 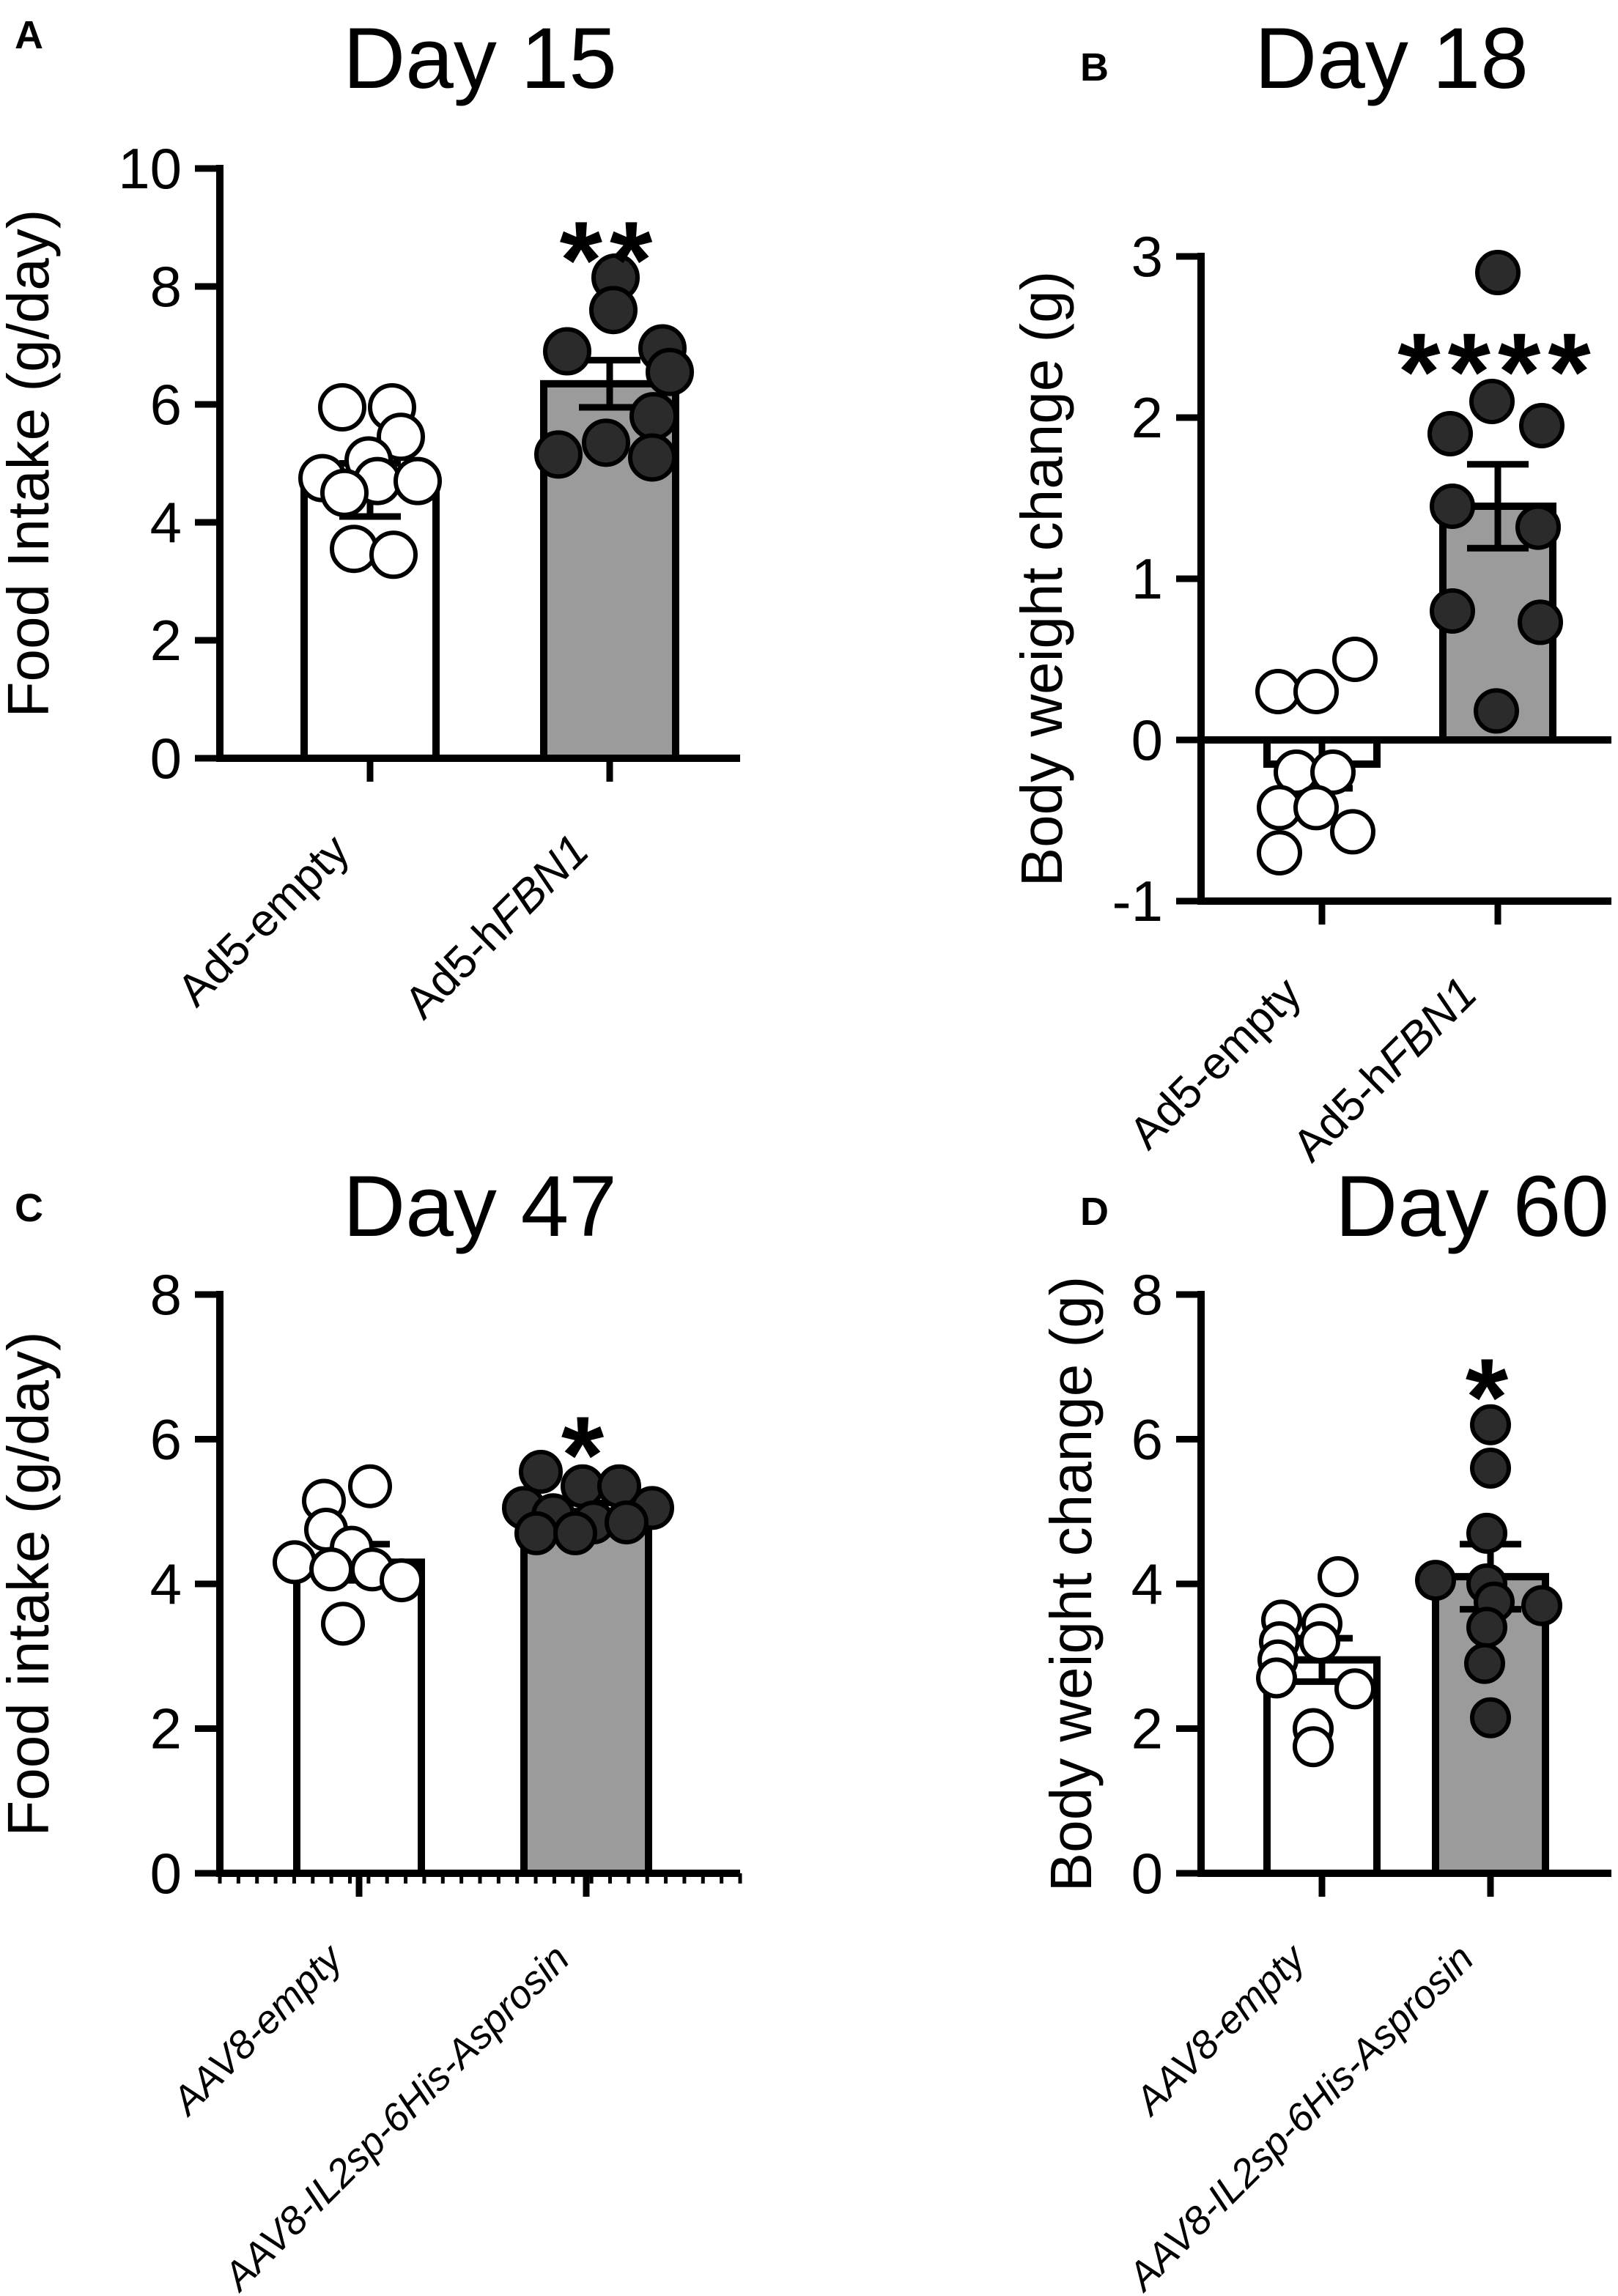 What do you see at coordinates (150, 168) in the screenshot?
I see `y-tick-label: 10` at bounding box center [150, 168].